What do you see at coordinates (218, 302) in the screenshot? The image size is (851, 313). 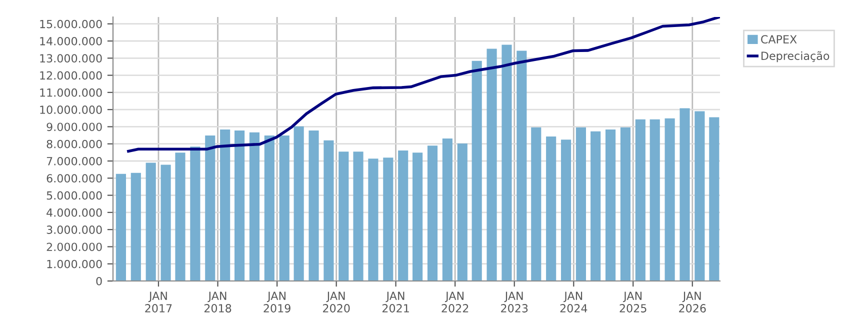 I see `x-tick-label: JAN 2018` at bounding box center [218, 302].